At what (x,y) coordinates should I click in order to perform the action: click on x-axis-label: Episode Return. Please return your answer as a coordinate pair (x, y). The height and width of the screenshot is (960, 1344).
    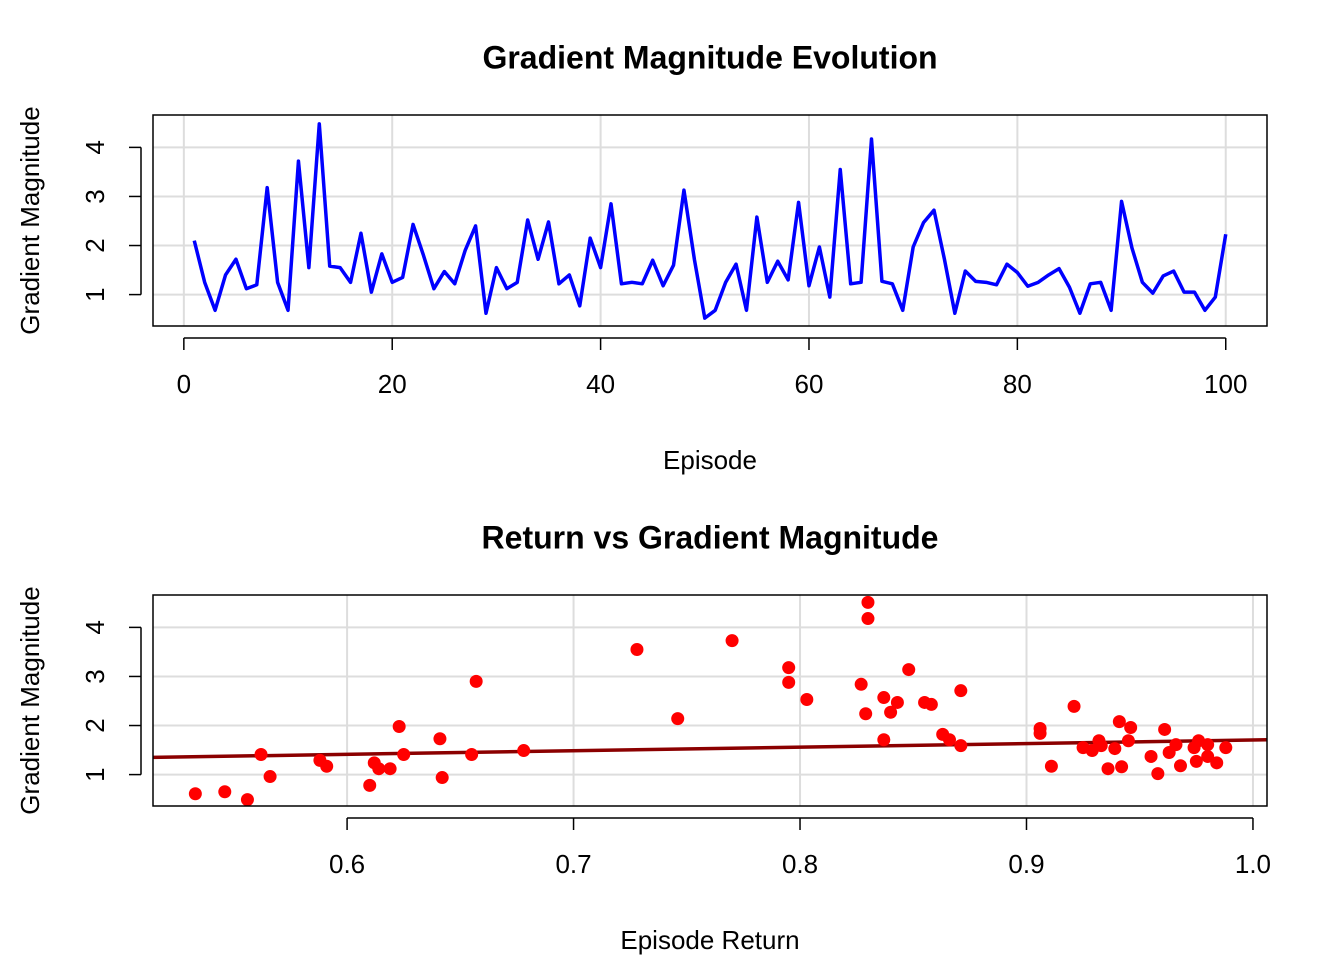
    Looking at the image, I should click on (709, 940).